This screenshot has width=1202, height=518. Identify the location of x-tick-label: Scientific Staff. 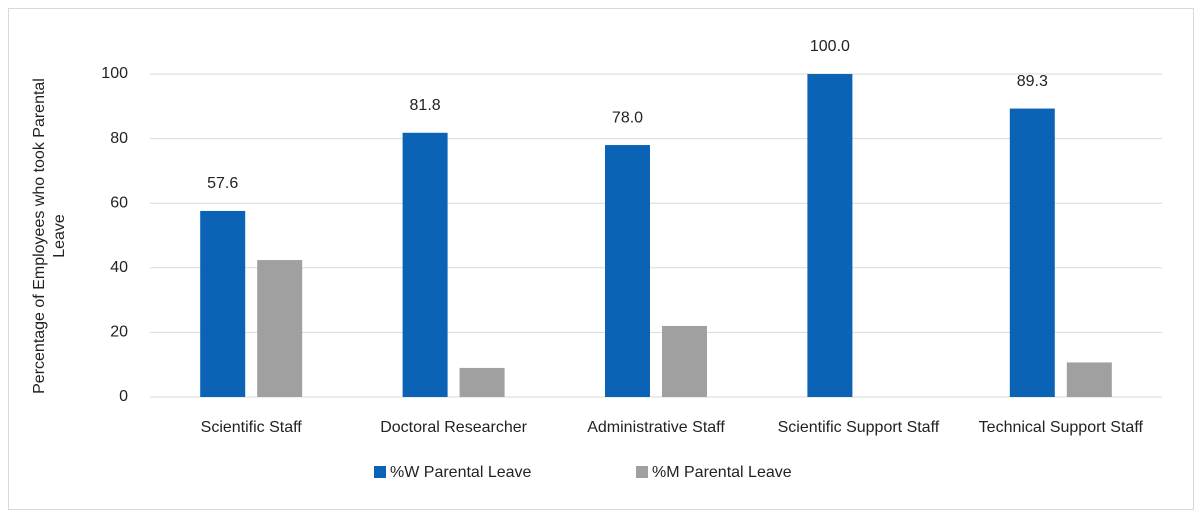
(252, 427).